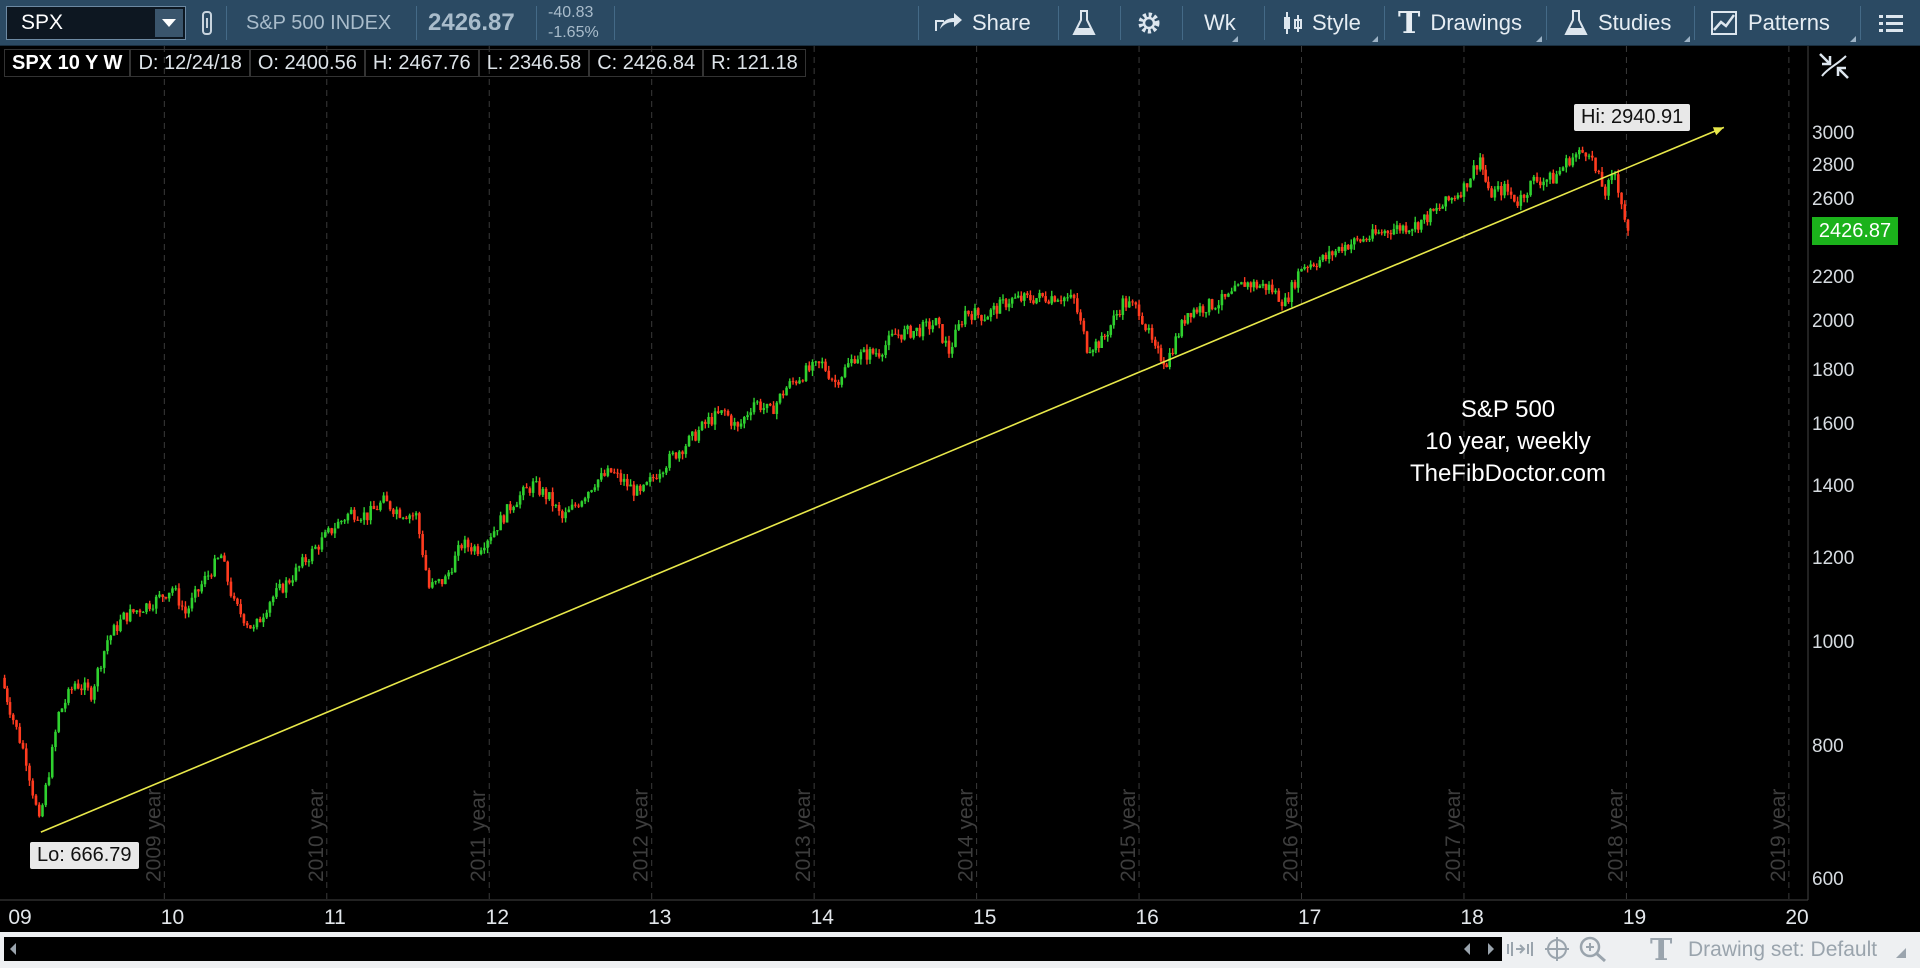 Image resolution: width=1920 pixels, height=968 pixels. What do you see at coordinates (1661, 950) in the screenshot?
I see `drawing-text-icon: T` at bounding box center [1661, 950].